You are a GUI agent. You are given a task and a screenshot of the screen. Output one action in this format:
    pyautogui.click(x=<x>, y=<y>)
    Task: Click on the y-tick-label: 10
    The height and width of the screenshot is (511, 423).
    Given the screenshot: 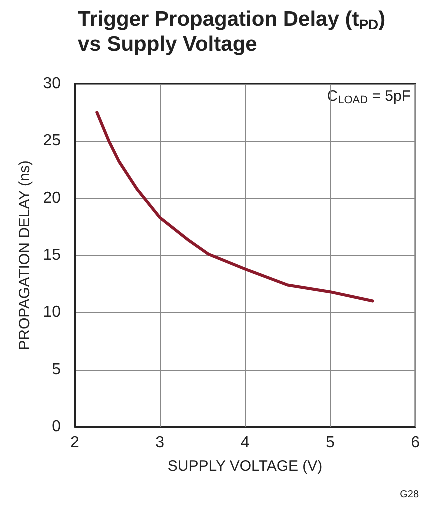 What is the action you would take?
    pyautogui.click(x=52, y=313)
    